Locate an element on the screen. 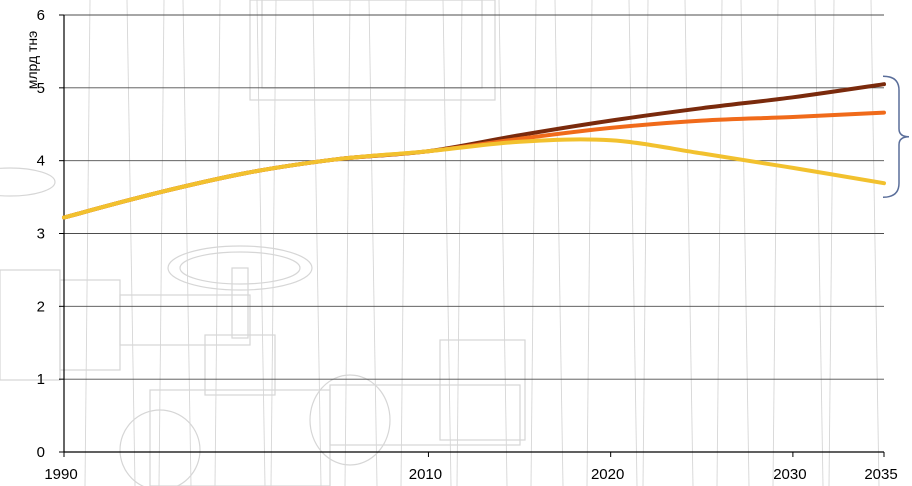  y-tick-label: 4 is located at coordinates (41, 161).